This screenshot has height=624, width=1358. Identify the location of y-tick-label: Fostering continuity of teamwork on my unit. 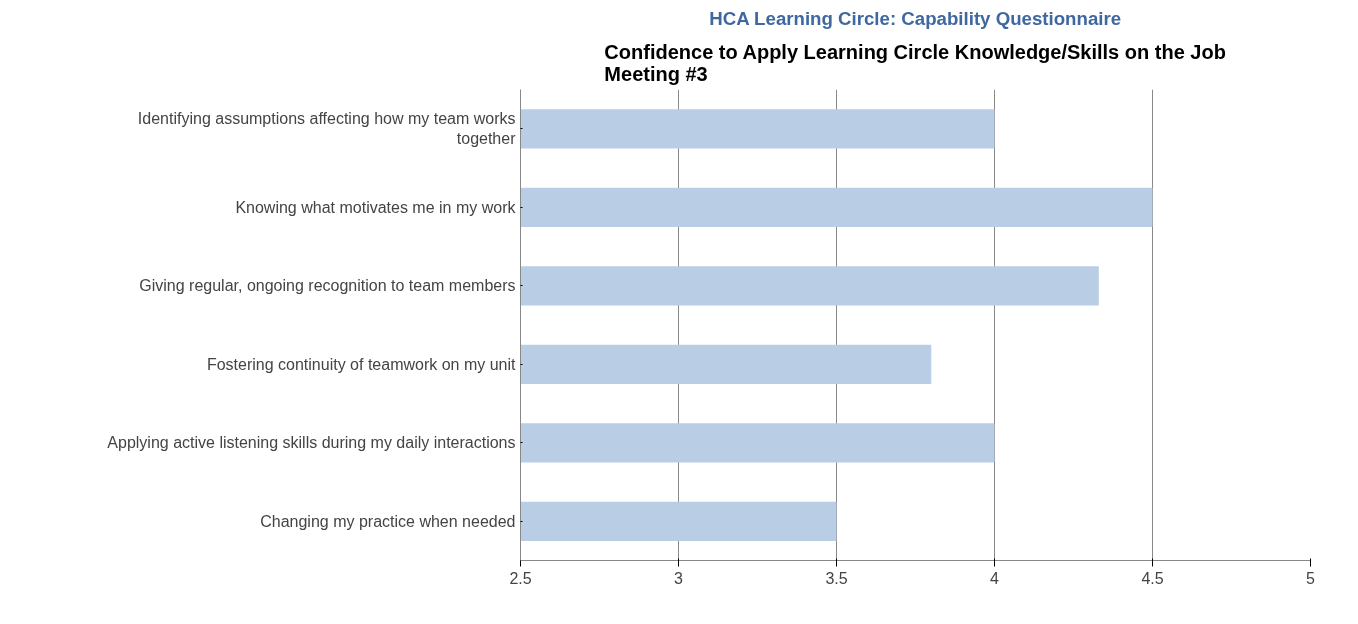
(361, 364).